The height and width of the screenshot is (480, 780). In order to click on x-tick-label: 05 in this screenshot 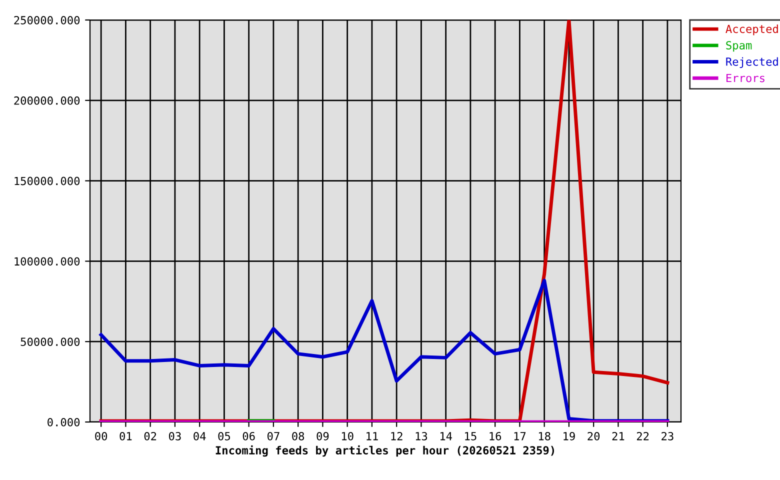, I will do `click(224, 436)`.